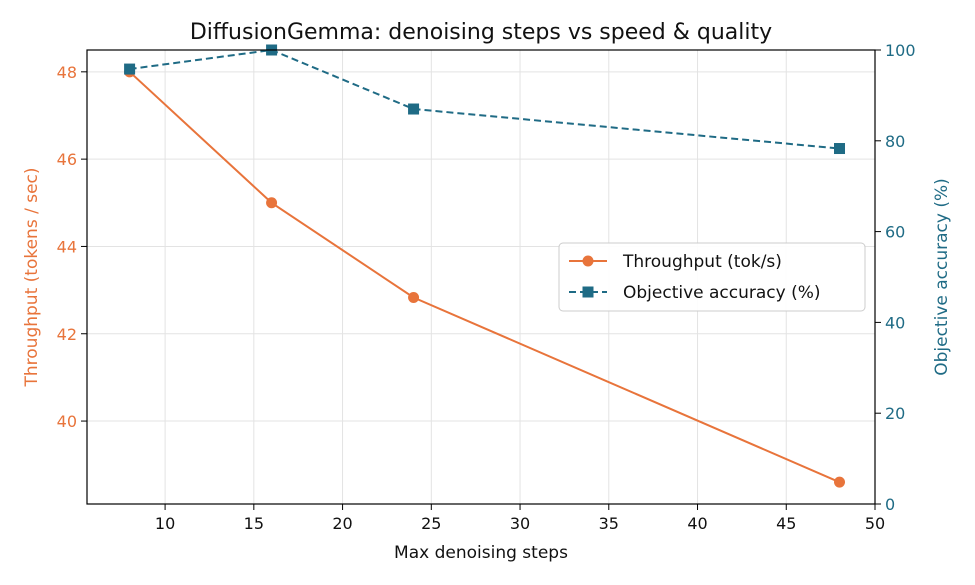 This screenshot has height=585, width=975. What do you see at coordinates (609, 523) in the screenshot?
I see `x-tick-label: 35` at bounding box center [609, 523].